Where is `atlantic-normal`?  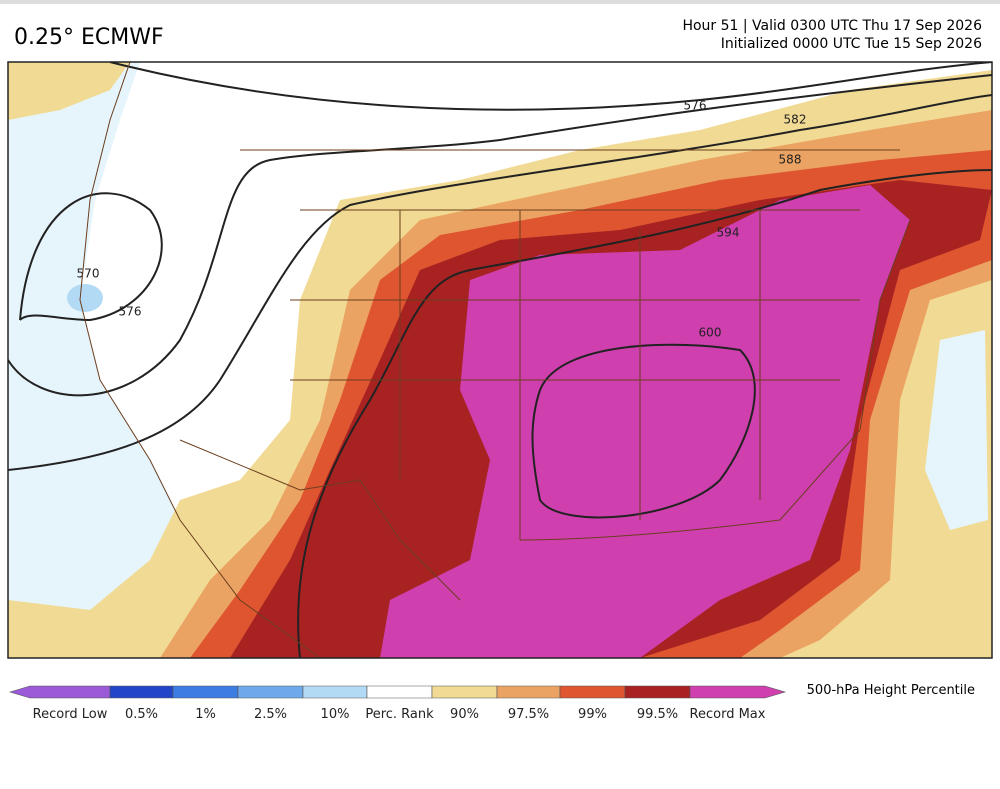
atlantic-normal is located at coordinates (956, 430).